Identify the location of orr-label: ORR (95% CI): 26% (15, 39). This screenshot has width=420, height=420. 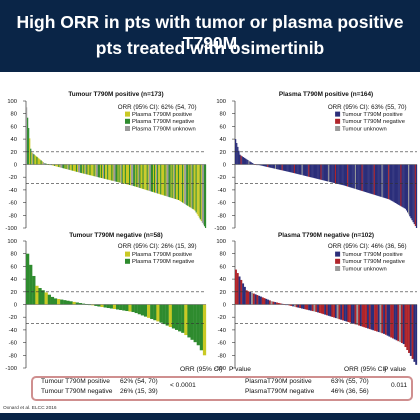
(157, 246).